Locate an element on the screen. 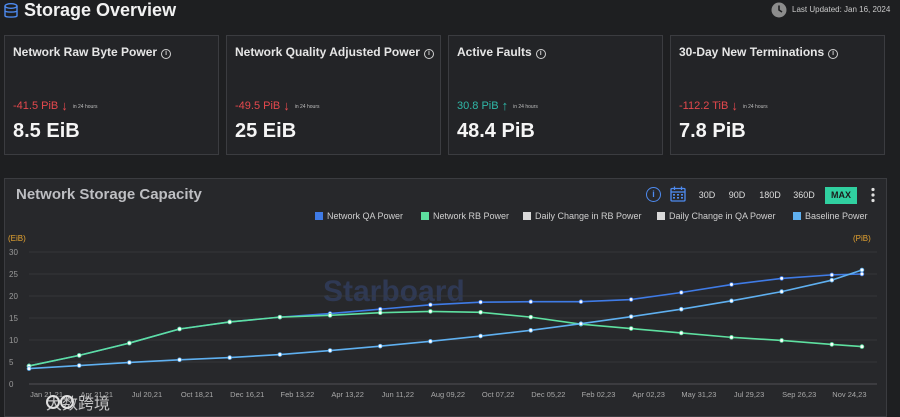 The width and height of the screenshot is (900, 417). card-title: Network Quality Adjusted Power is located at coordinates (327, 52).